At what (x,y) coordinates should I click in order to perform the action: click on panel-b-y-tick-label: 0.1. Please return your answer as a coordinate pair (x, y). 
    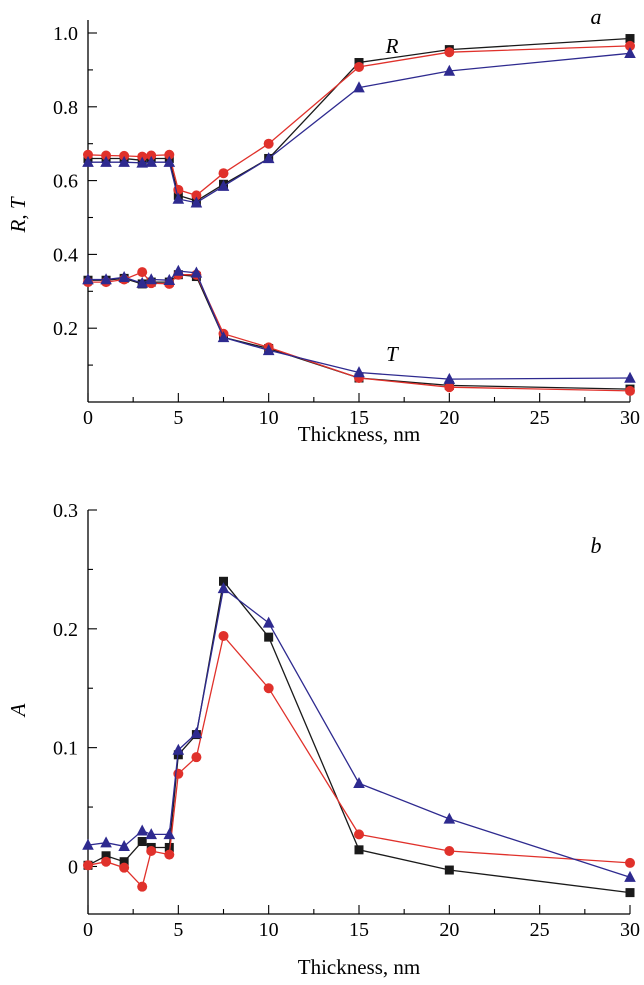
    Looking at the image, I should click on (65, 749).